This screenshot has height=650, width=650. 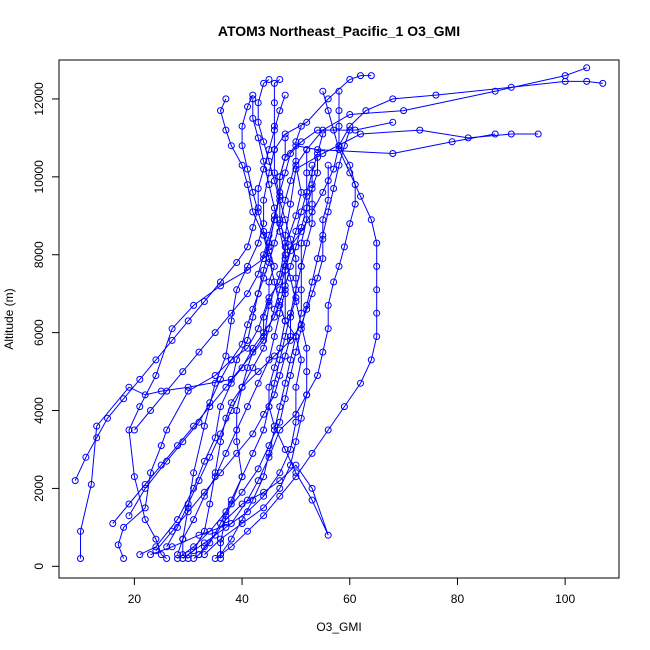 I want to click on x-tick-label: 60, so click(x=350, y=599).